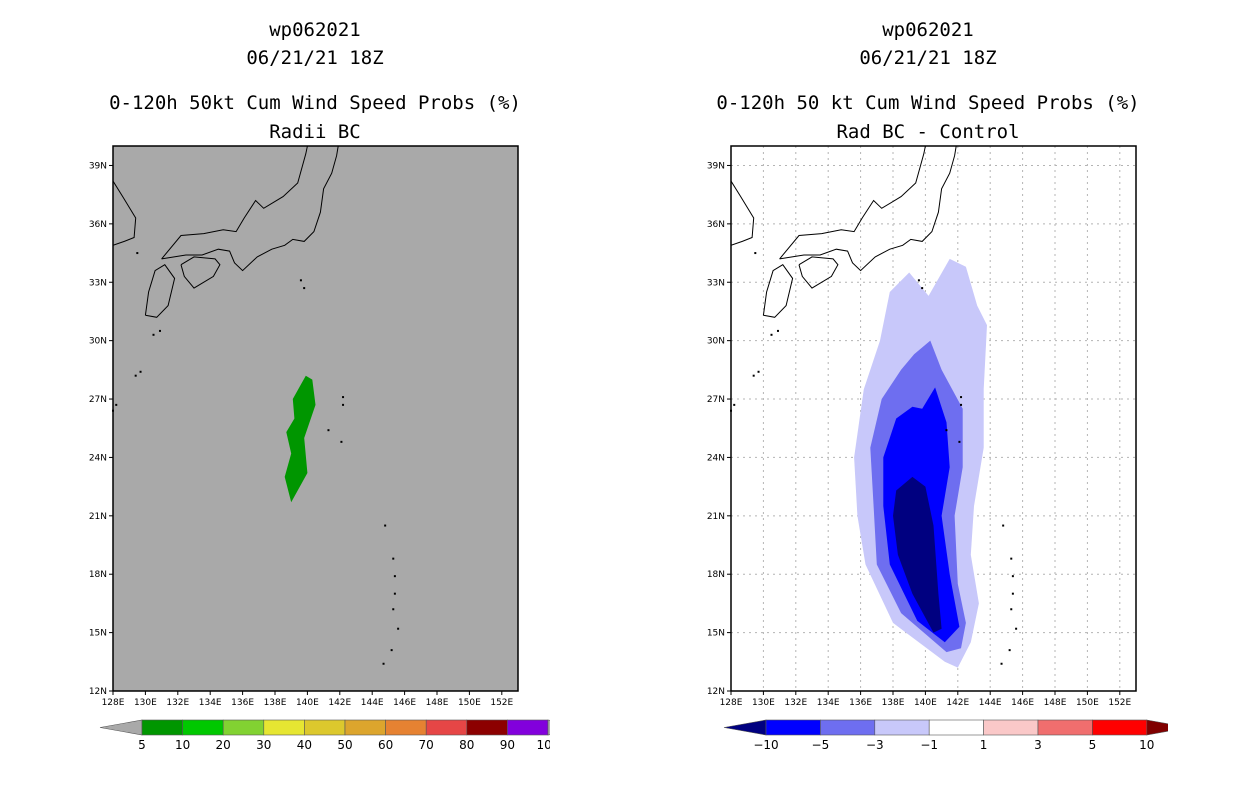 The image size is (1236, 800). Describe the element at coordinates (1087, 703) in the screenshot. I see `right-x-tick-label: 150E` at that location.